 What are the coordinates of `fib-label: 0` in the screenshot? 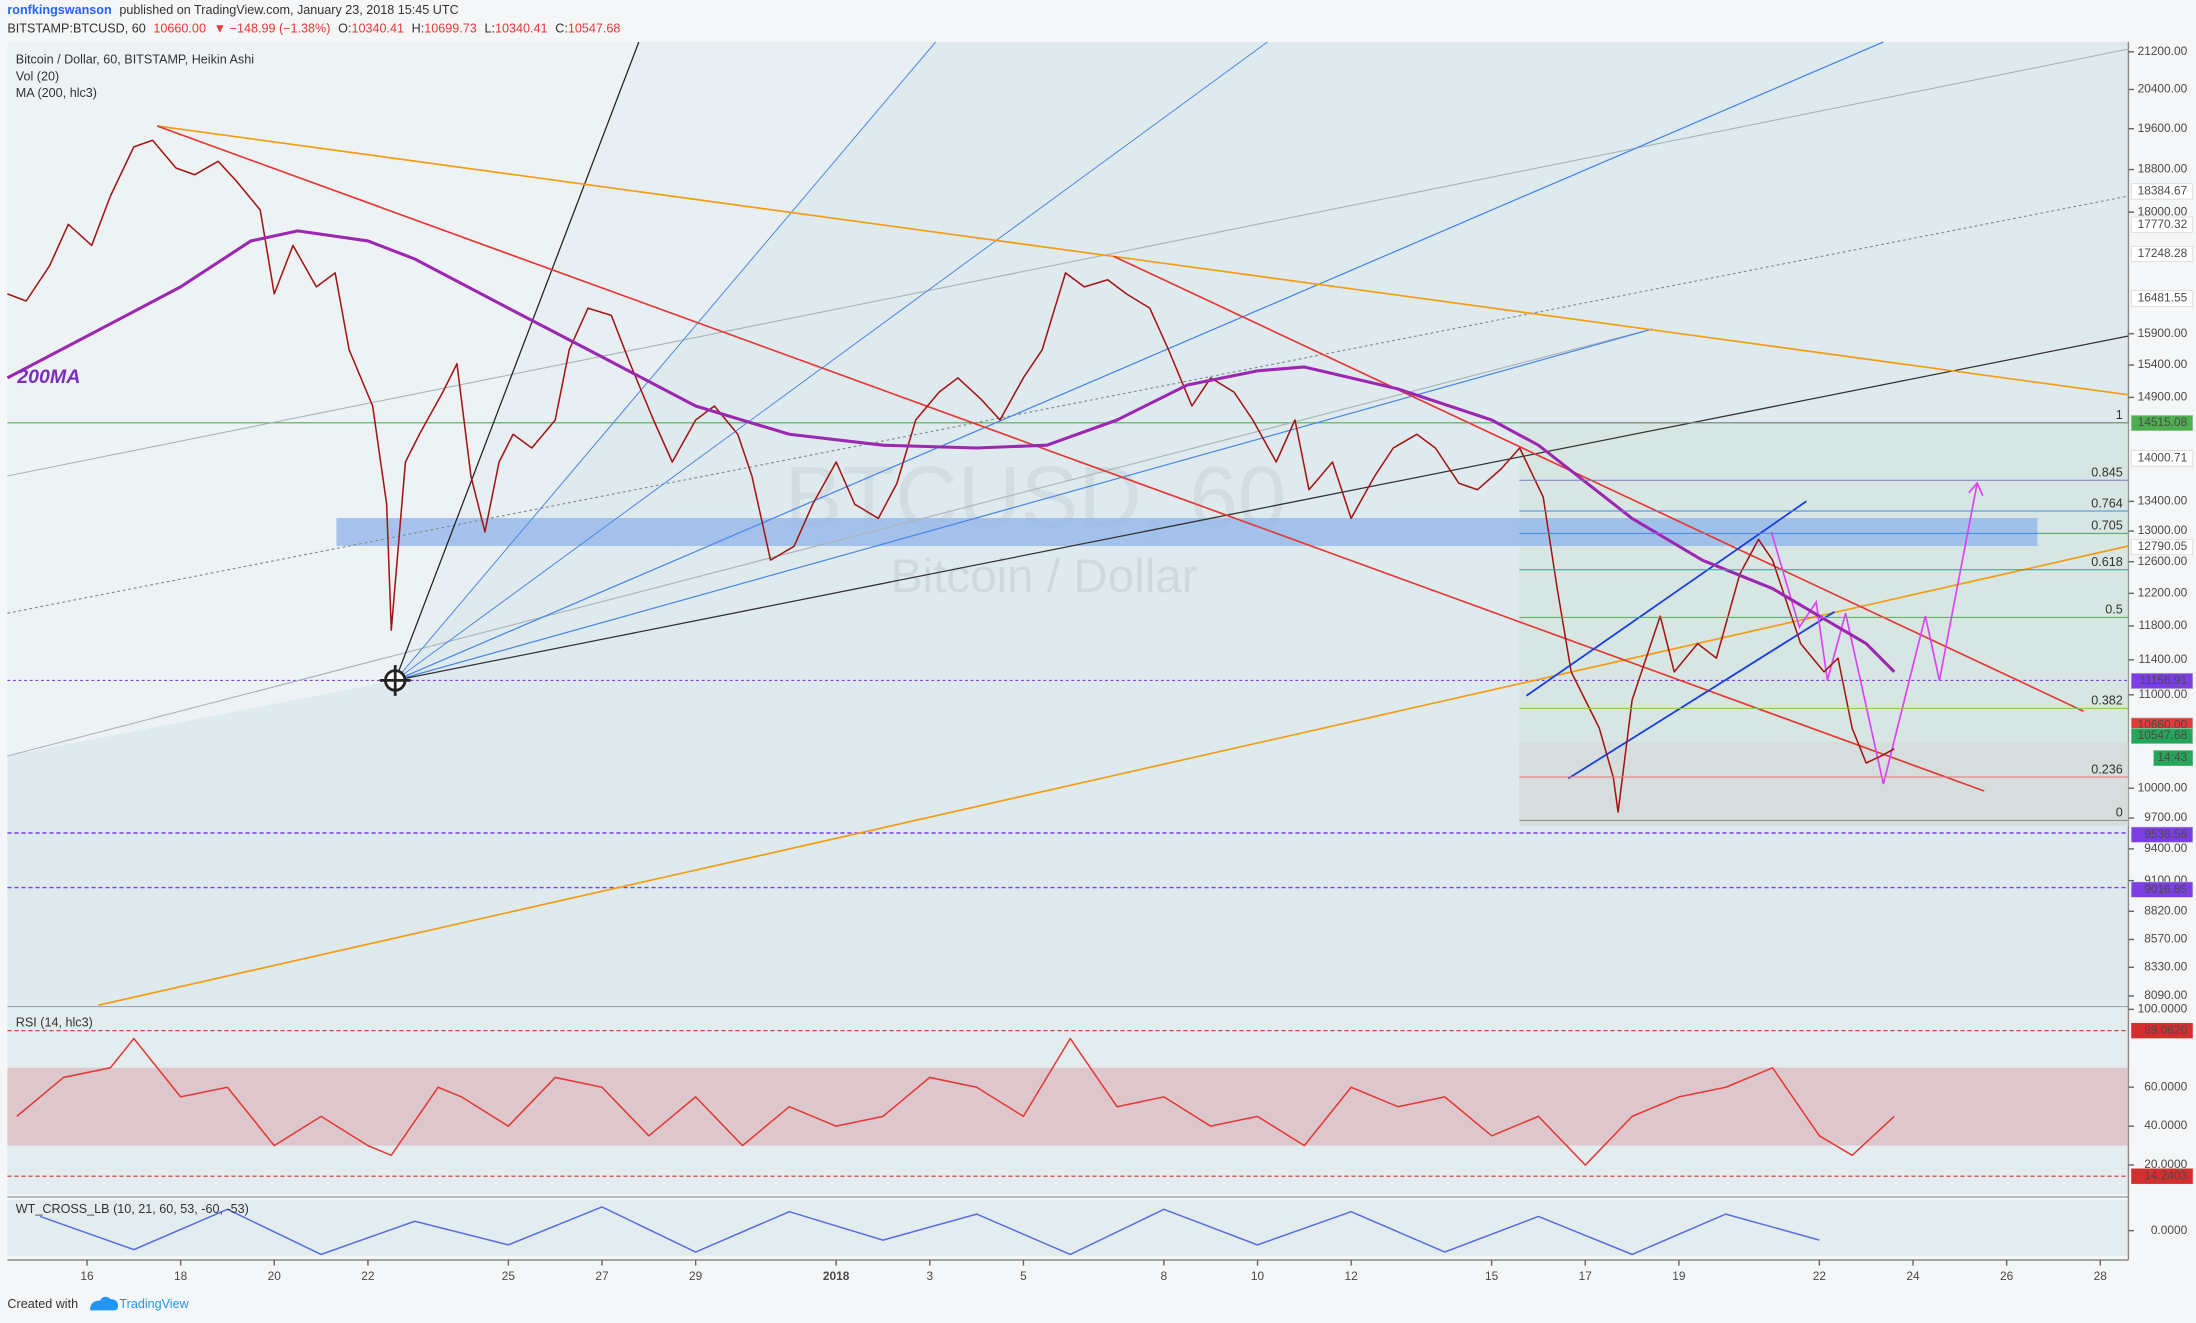 It's located at (2119, 813).